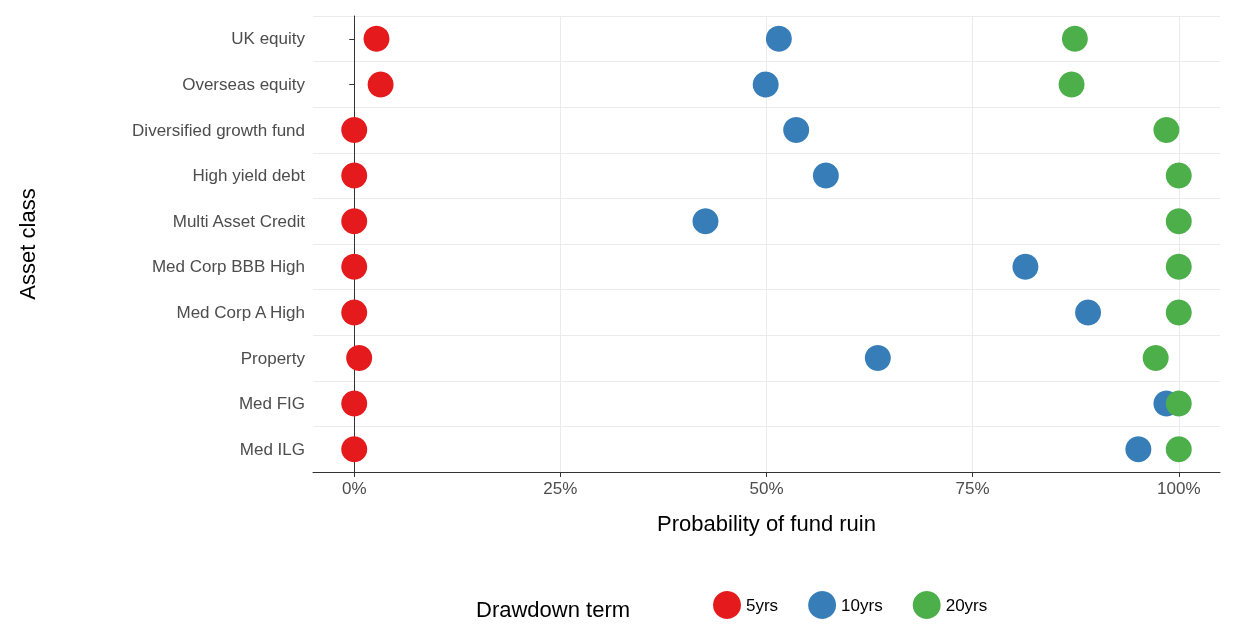  What do you see at coordinates (27, 244) in the screenshot?
I see `y-axis-title: Asset class` at bounding box center [27, 244].